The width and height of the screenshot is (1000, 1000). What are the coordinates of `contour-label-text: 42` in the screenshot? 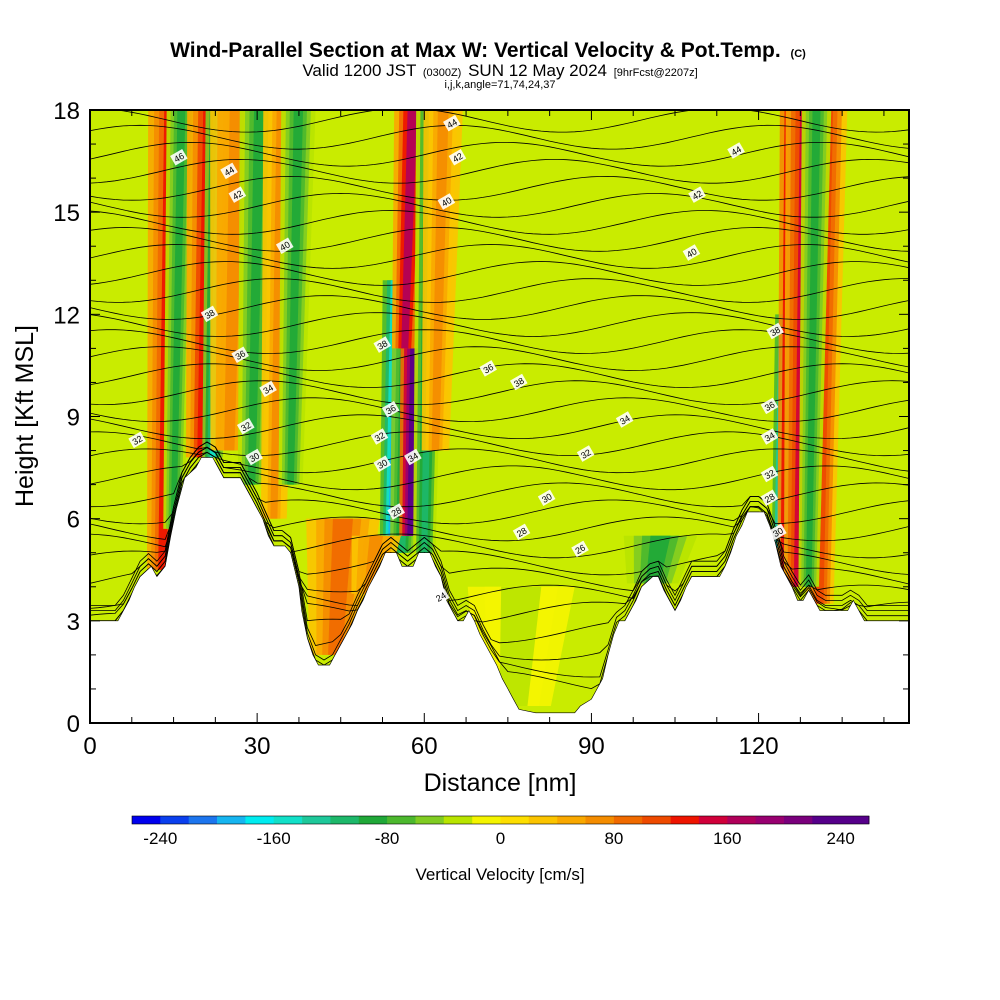 It's located at (238, 195).